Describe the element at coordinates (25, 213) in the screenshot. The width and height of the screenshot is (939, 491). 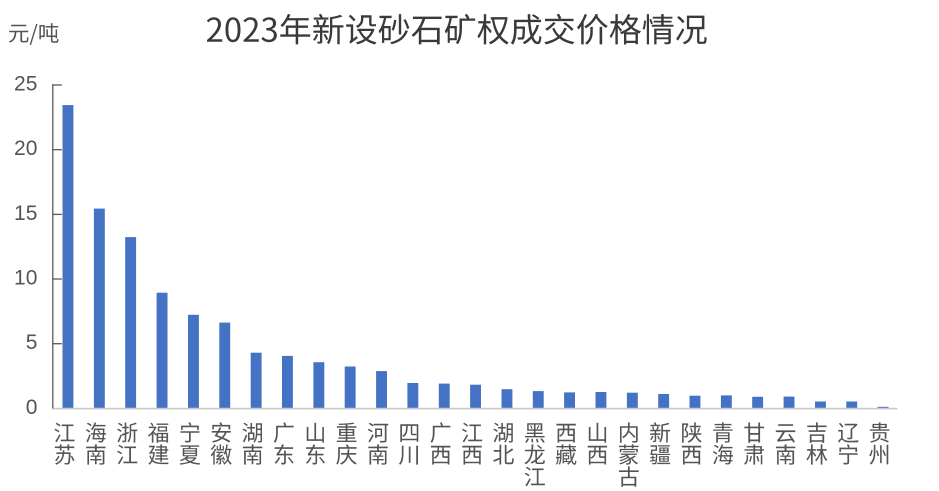
I see `svg-text: 15` at that location.